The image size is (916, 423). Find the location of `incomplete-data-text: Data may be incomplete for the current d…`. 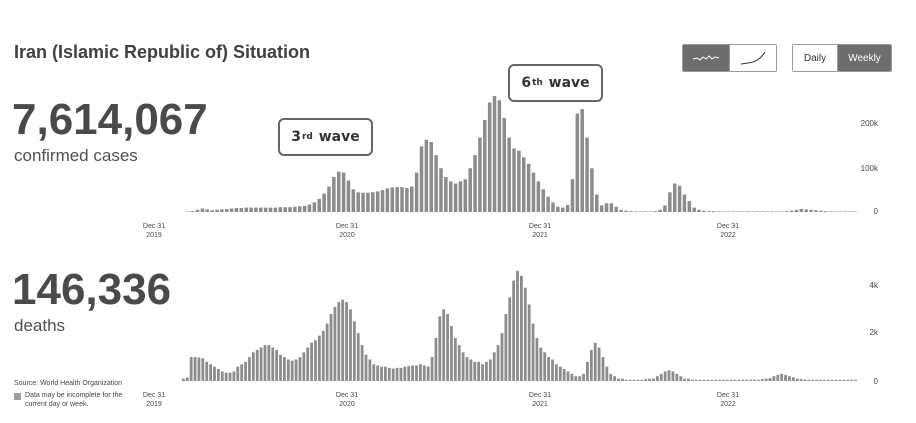

incomplete-data-text: Data may be incomplete for the current d… is located at coordinates (74, 400).